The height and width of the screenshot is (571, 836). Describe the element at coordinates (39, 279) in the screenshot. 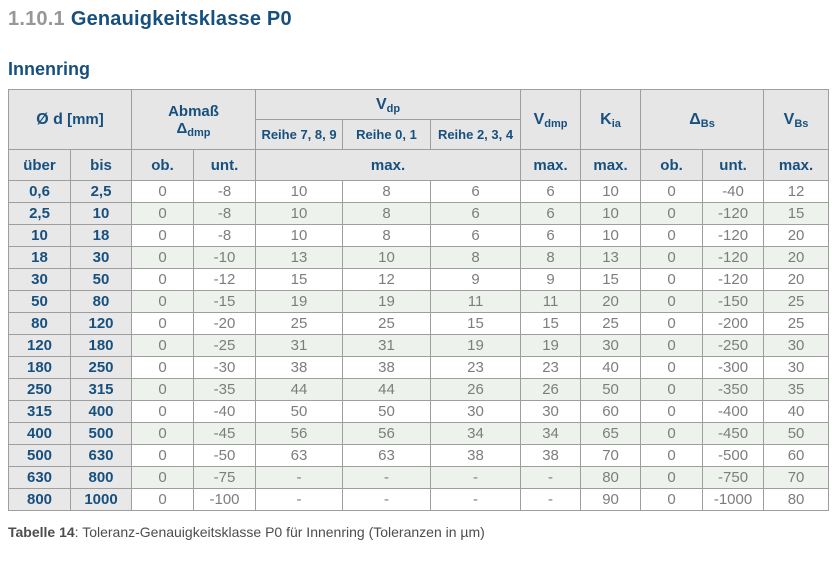

I see `diameter-cell: 30` at that location.